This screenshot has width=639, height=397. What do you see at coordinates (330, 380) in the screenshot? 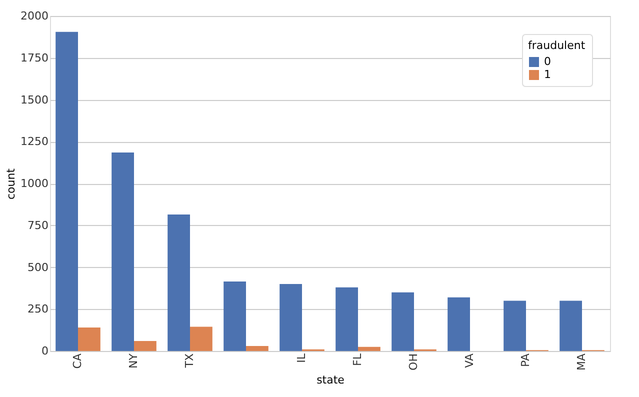
I see `x-axis-title: state` at bounding box center [330, 380].